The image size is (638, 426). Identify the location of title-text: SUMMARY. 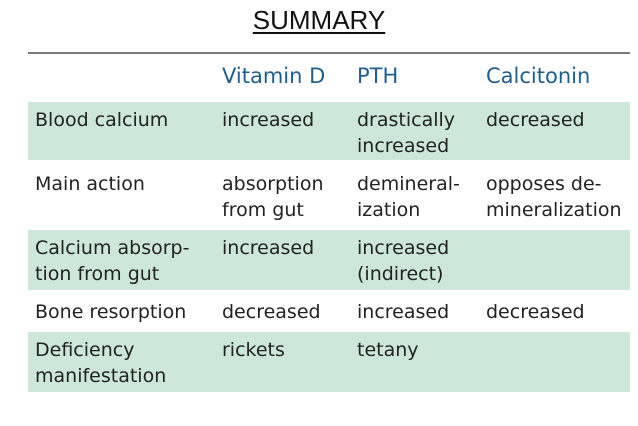
(319, 20).